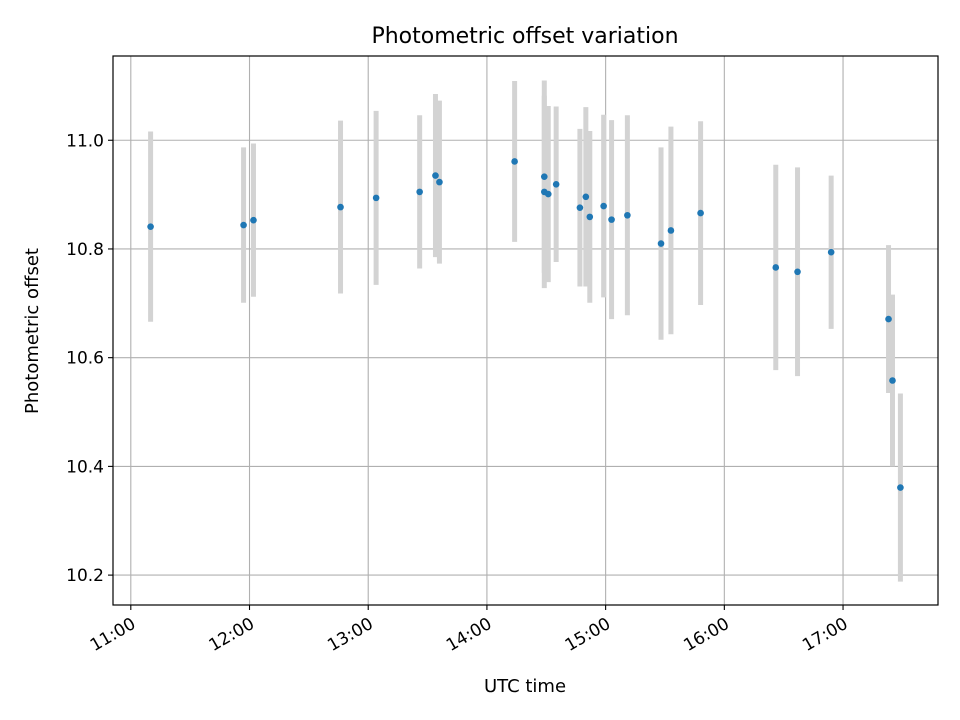 The height and width of the screenshot is (720, 960). Describe the element at coordinates (85, 359) in the screenshot. I see `y-tick-label: 10.6` at that location.